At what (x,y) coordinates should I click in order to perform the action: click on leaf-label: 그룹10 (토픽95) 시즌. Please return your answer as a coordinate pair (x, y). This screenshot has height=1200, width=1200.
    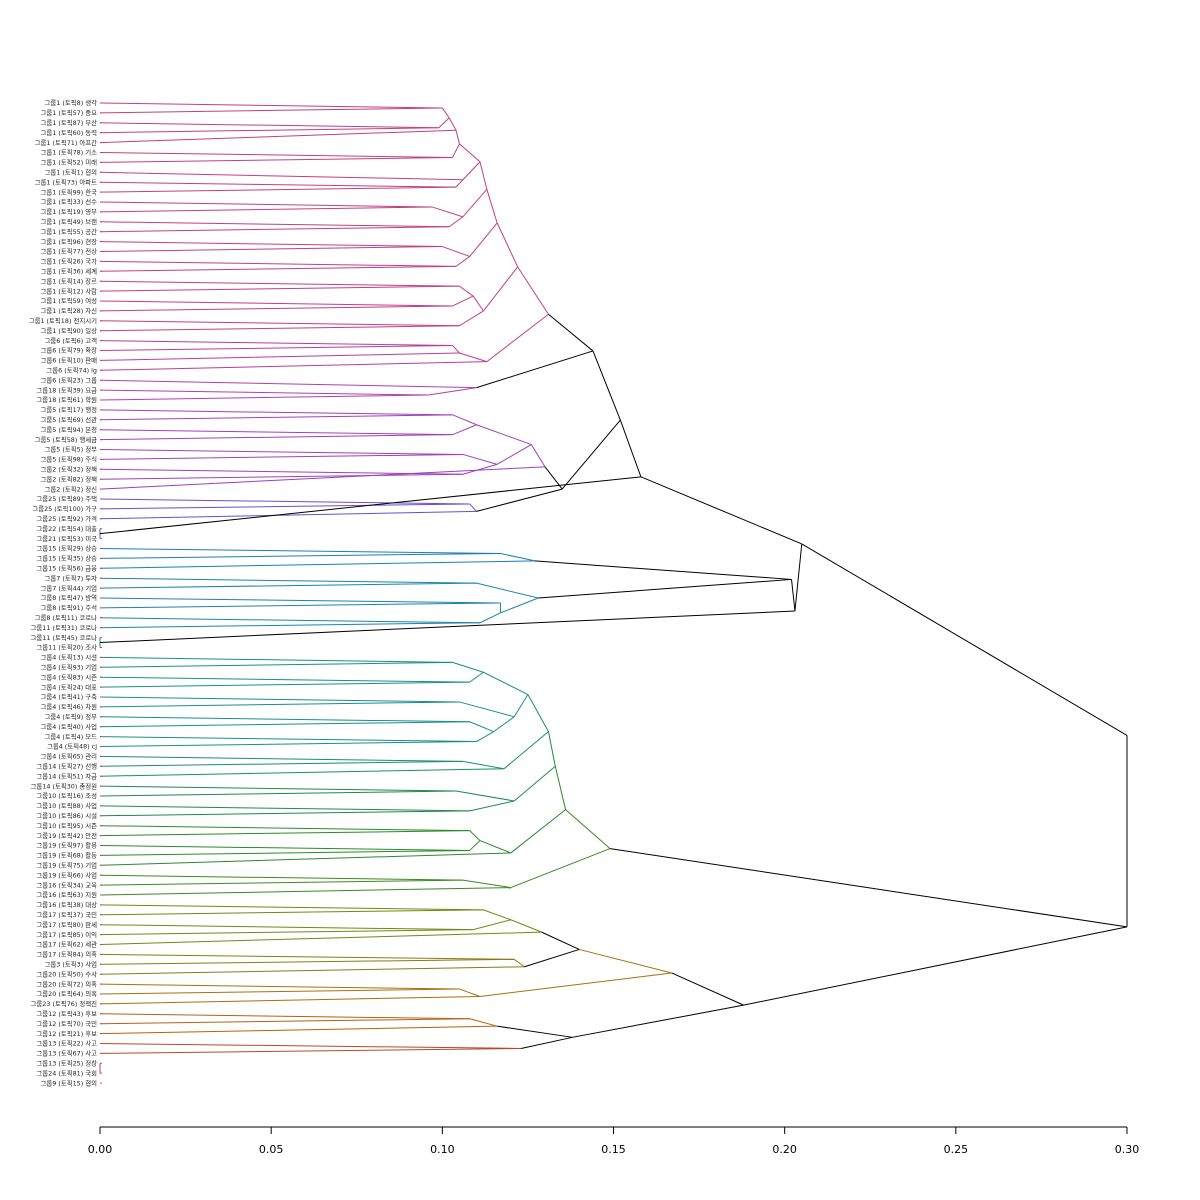
    Looking at the image, I should click on (66, 825).